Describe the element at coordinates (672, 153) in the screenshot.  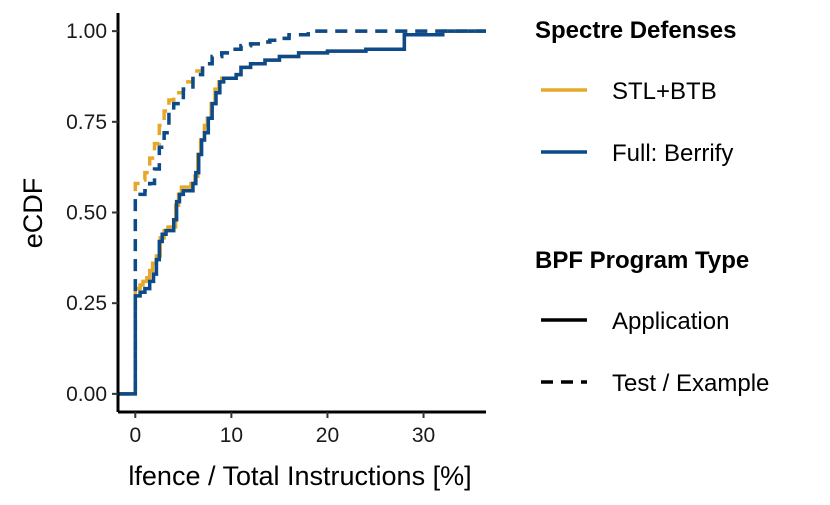
I see `legend-label: Full: Berrify` at that location.